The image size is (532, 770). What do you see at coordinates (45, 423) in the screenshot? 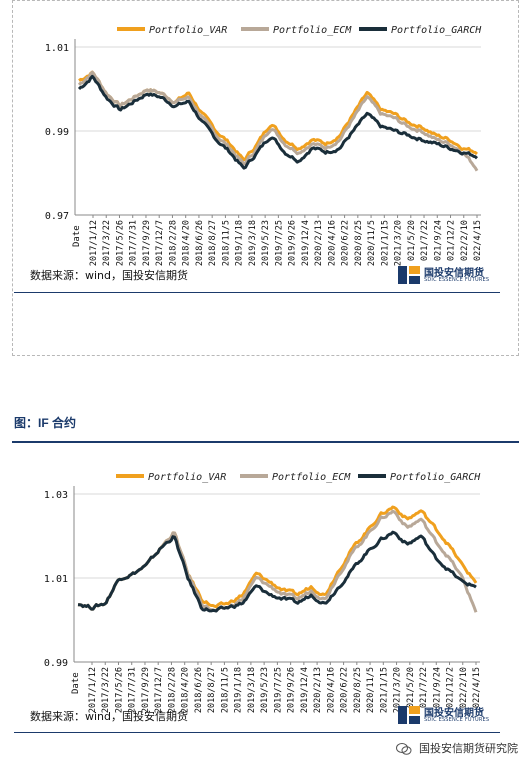
I see `figure-caption: 图：IF 合约` at bounding box center [45, 423].